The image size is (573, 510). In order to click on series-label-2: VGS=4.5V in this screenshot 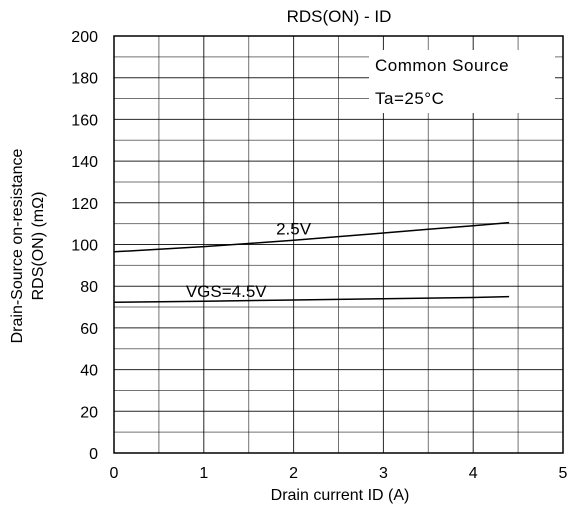, I will do `click(226, 291)`.